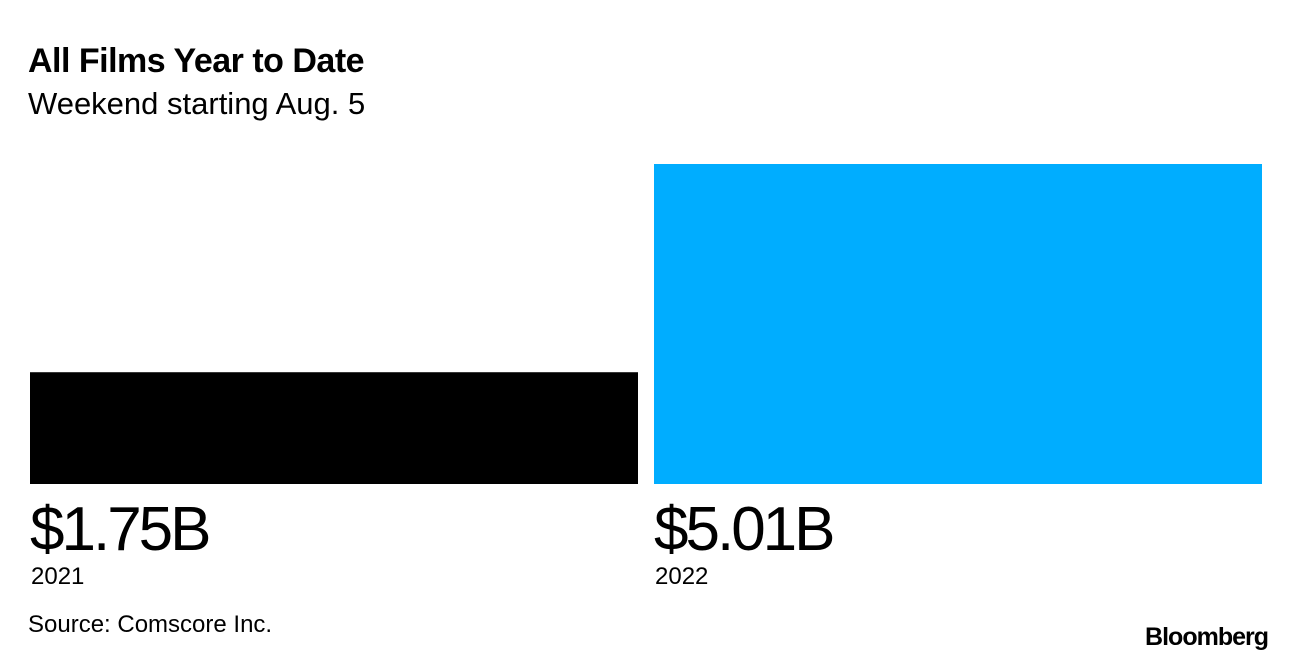 This screenshot has height=664, width=1296. Describe the element at coordinates (743, 529) in the screenshot. I see `value-label-2022: $5.01B` at that location.